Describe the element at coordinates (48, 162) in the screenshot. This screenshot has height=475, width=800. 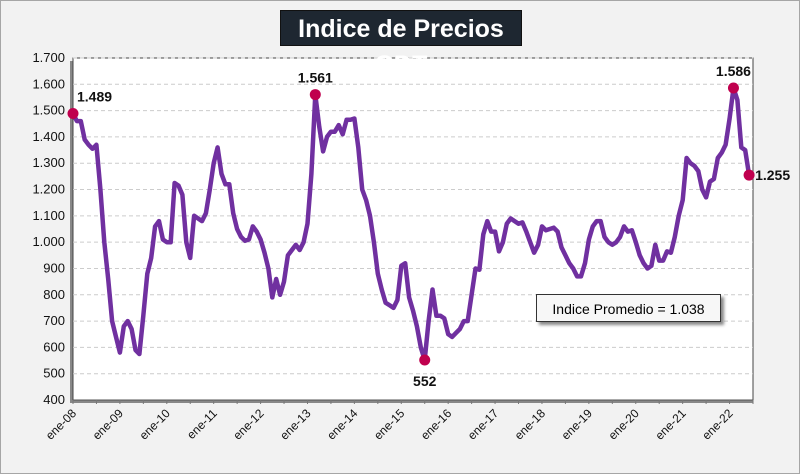
I see `y-tick-label: 1.300` at that location.